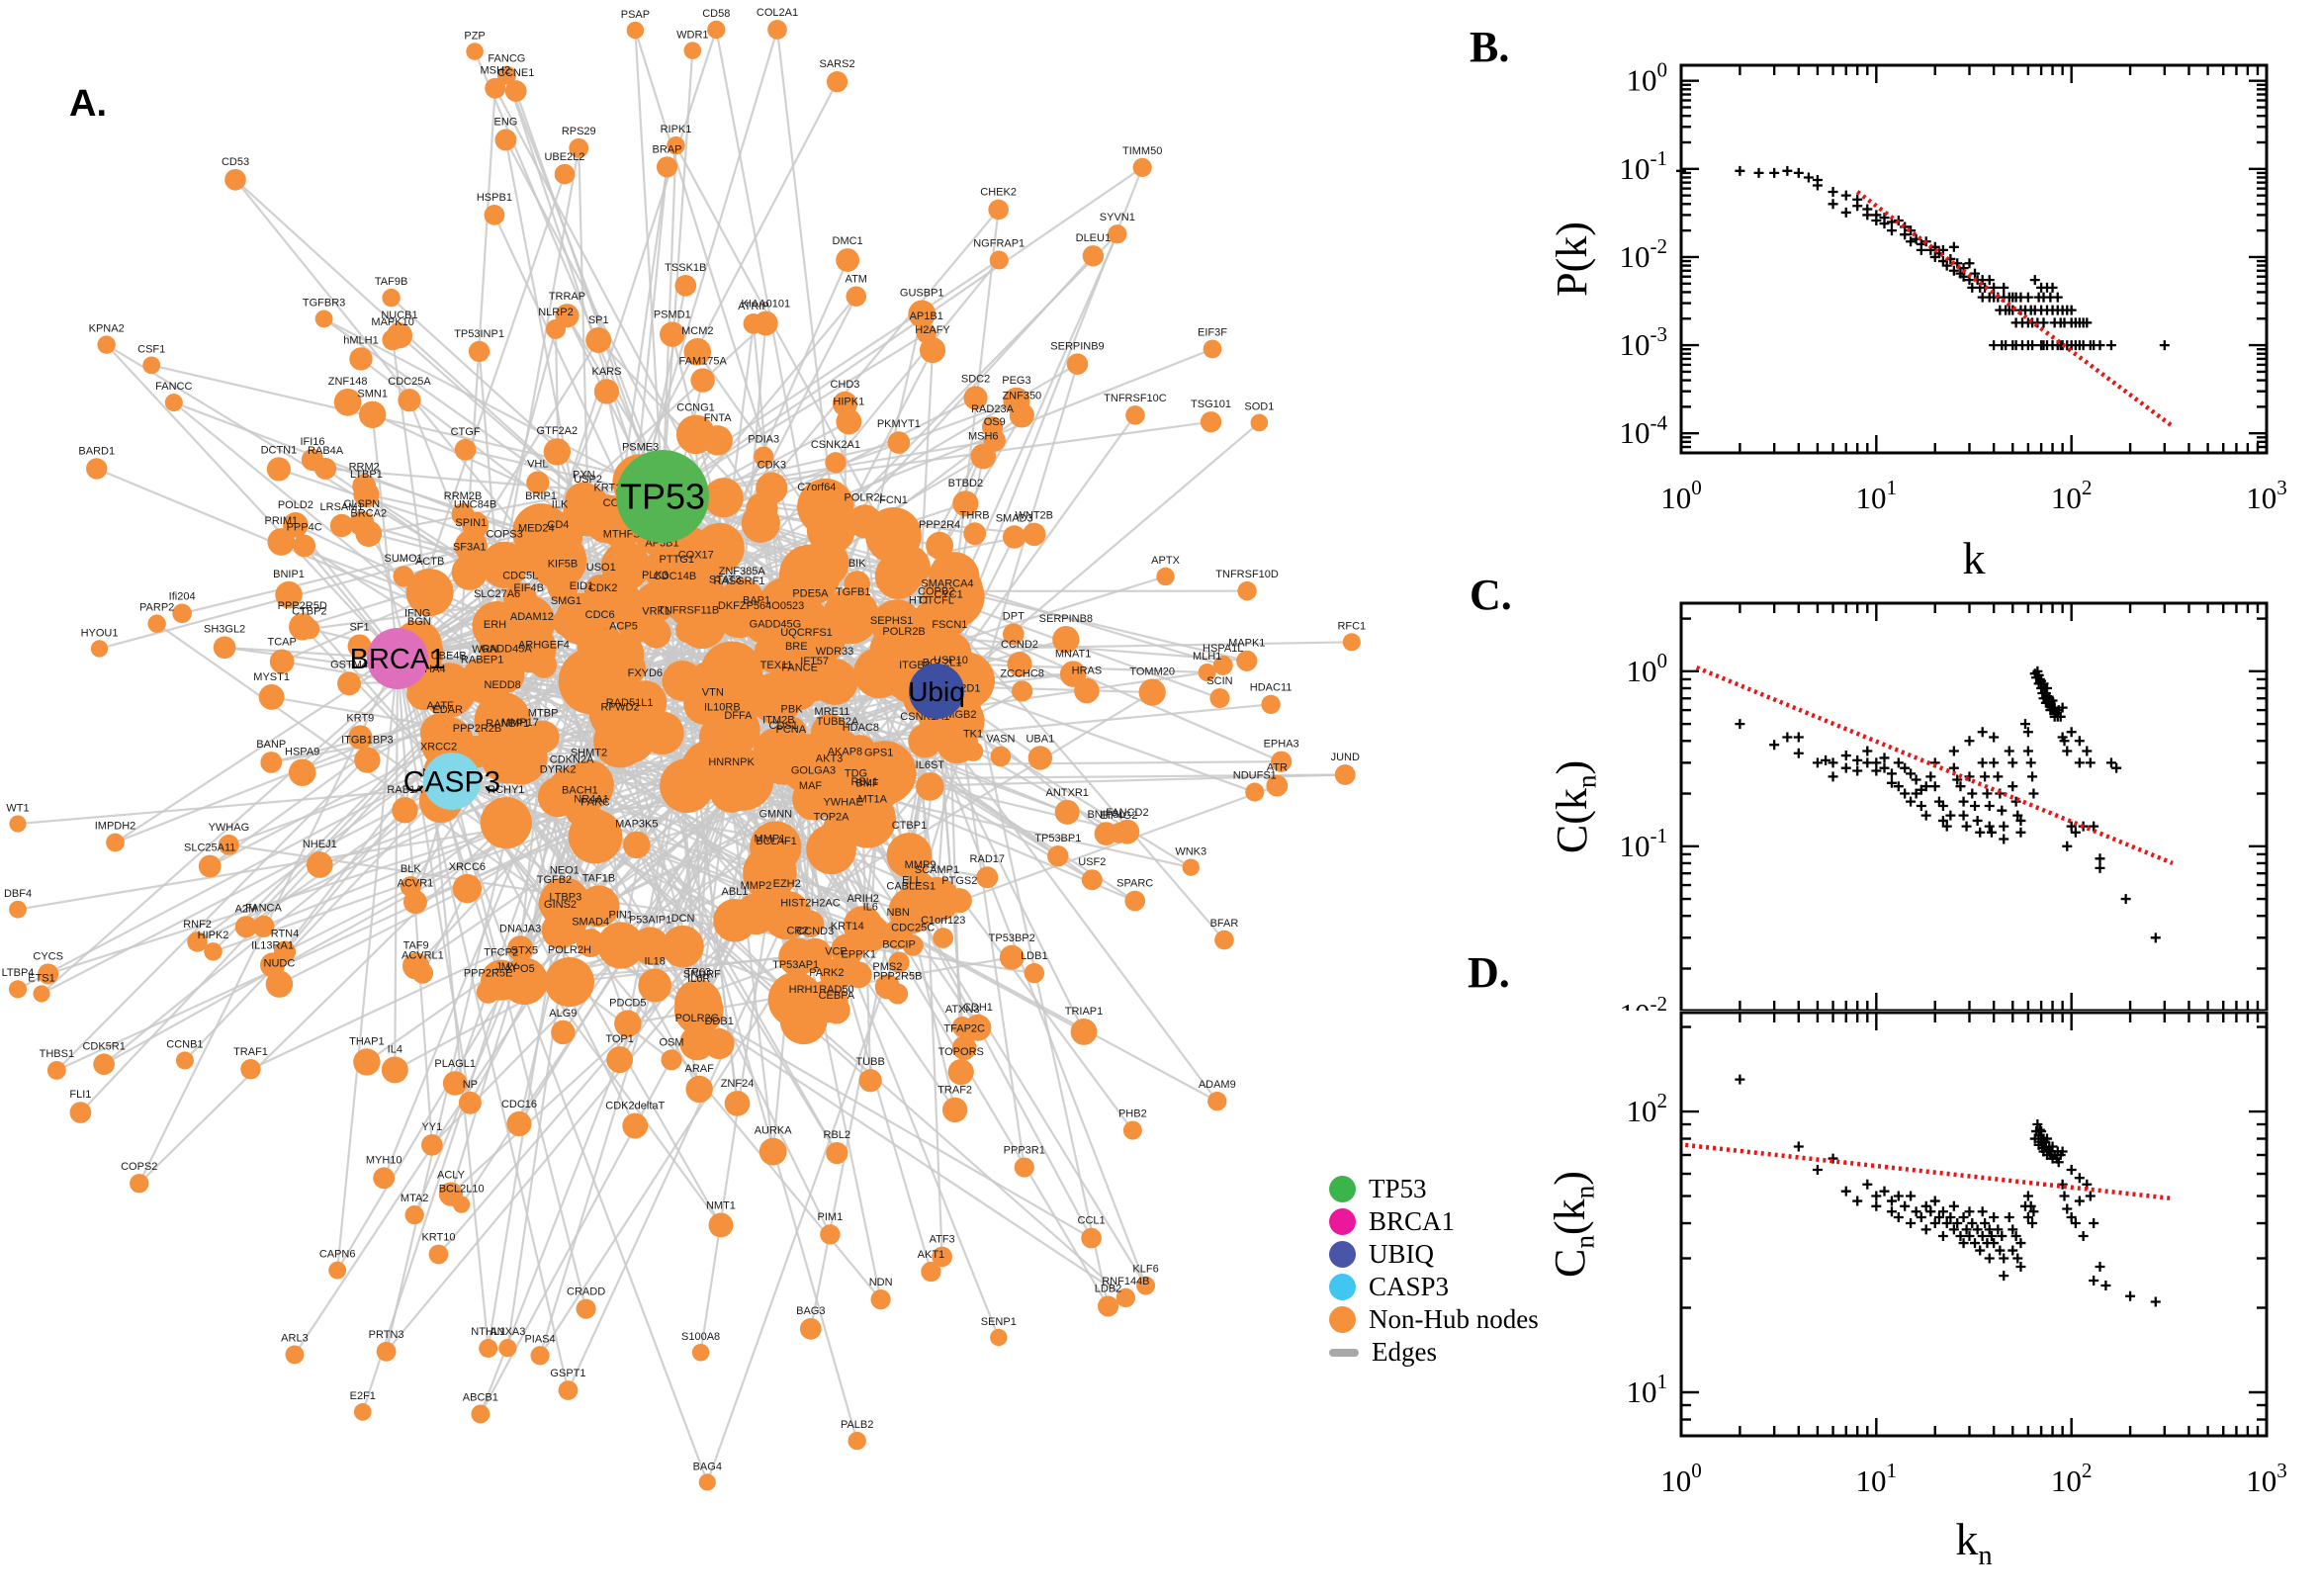 The height and width of the screenshot is (1596, 2320). I want to click on svg-text: 10⁻⁴, so click(1643, 430).